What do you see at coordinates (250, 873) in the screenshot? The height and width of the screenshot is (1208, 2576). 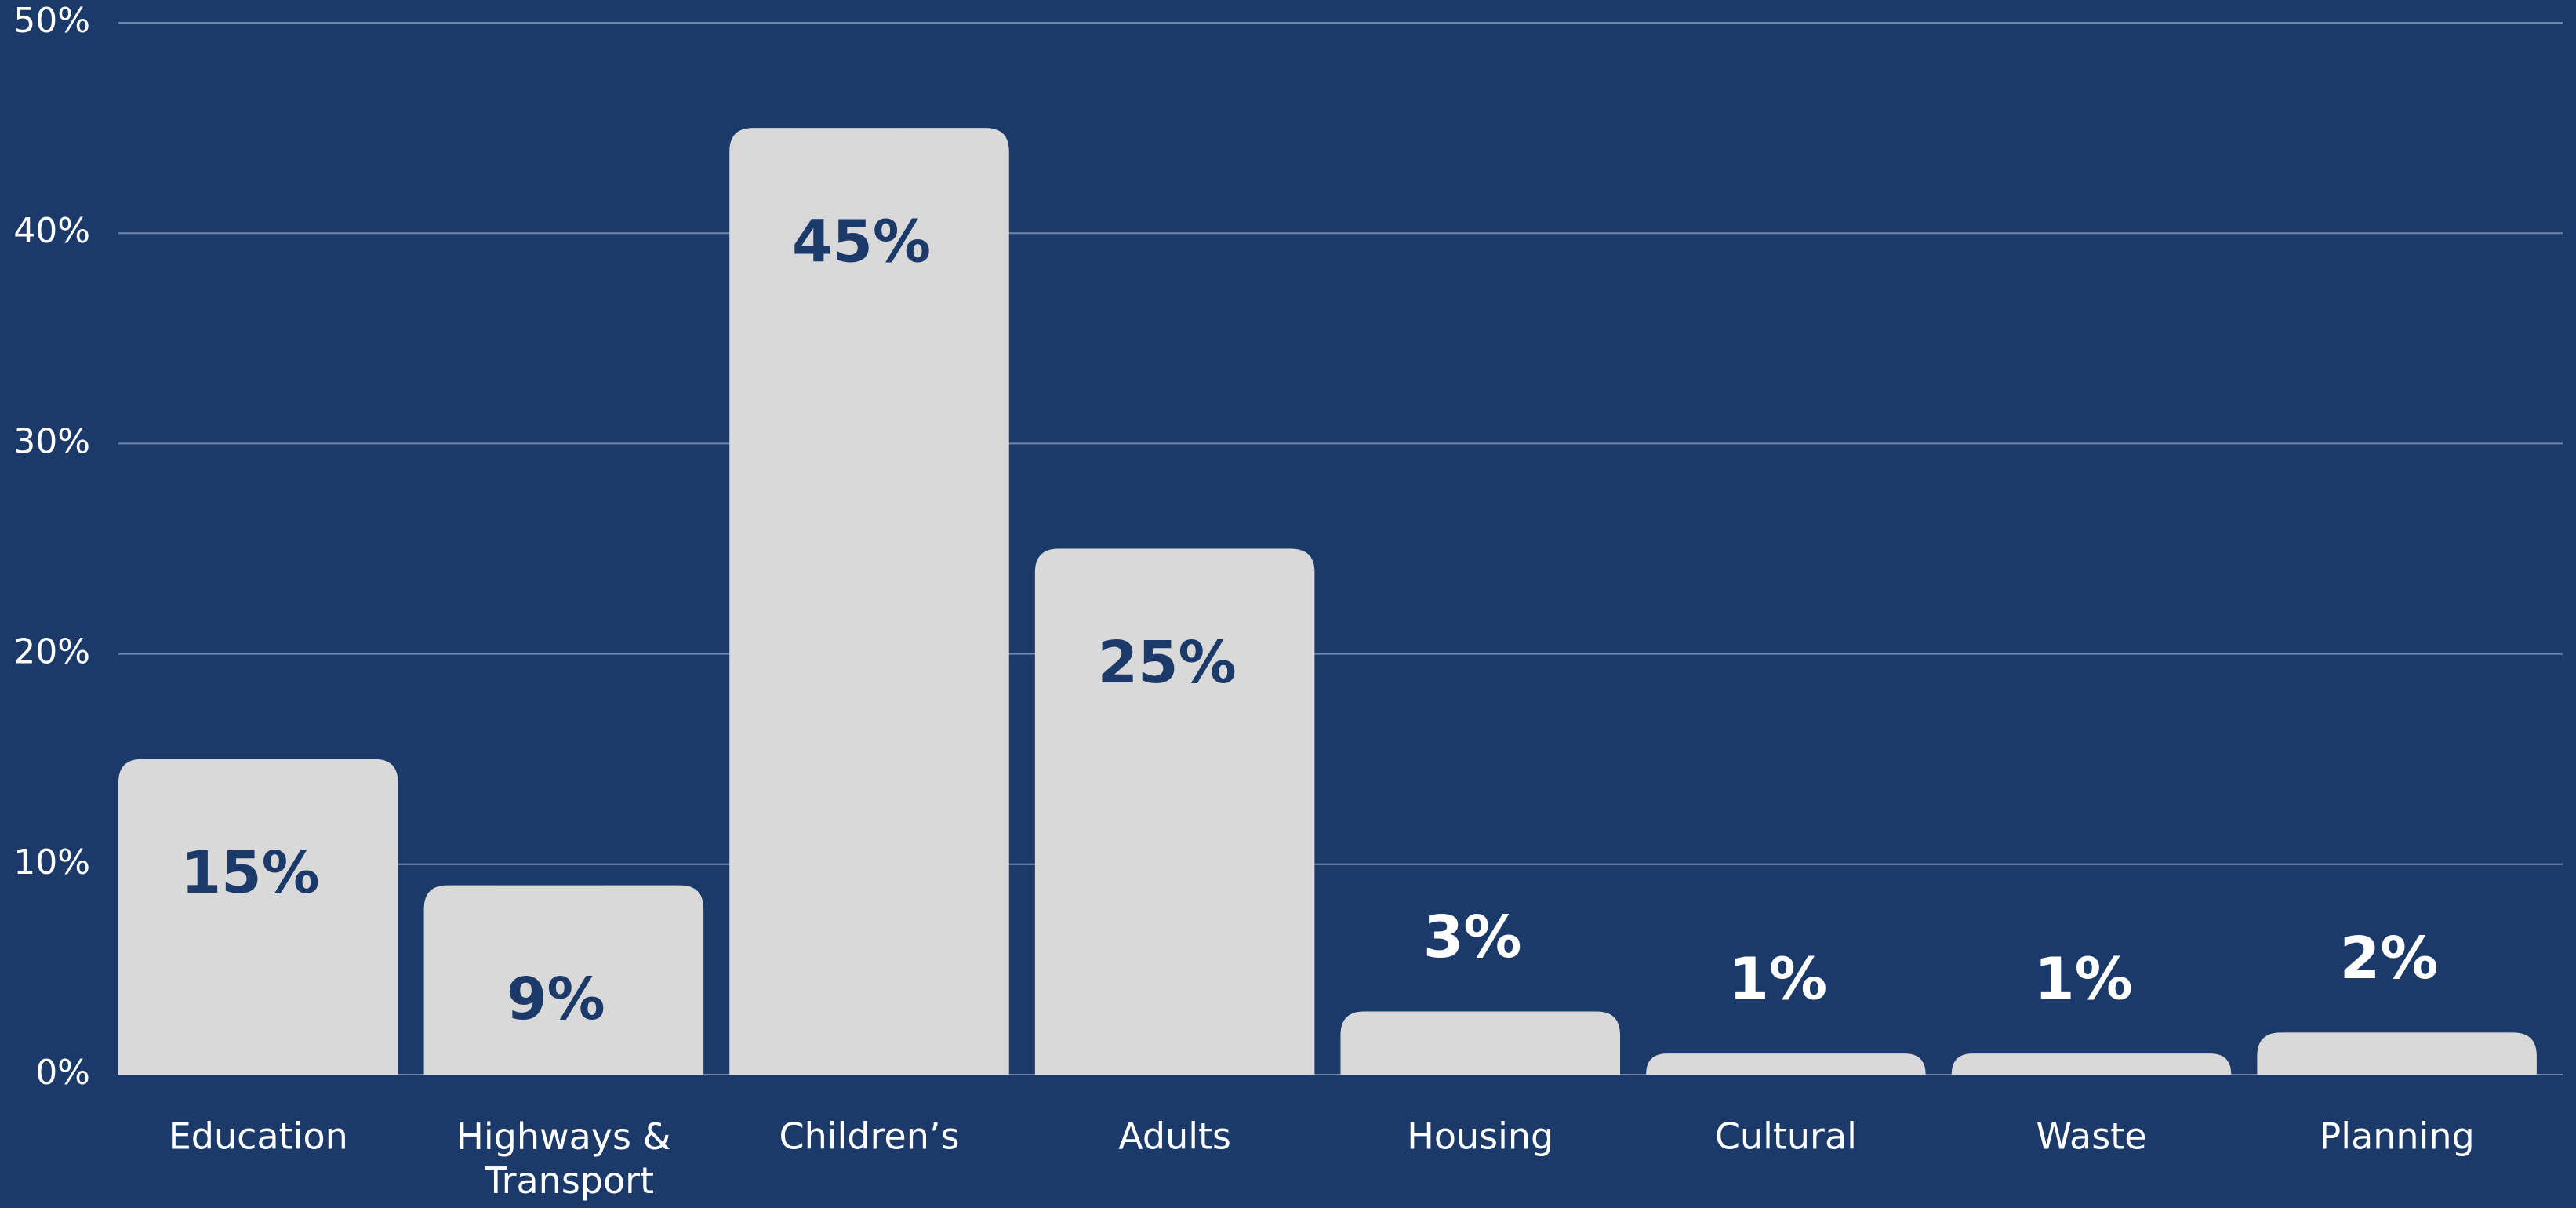 I see `value-label: 15%` at bounding box center [250, 873].